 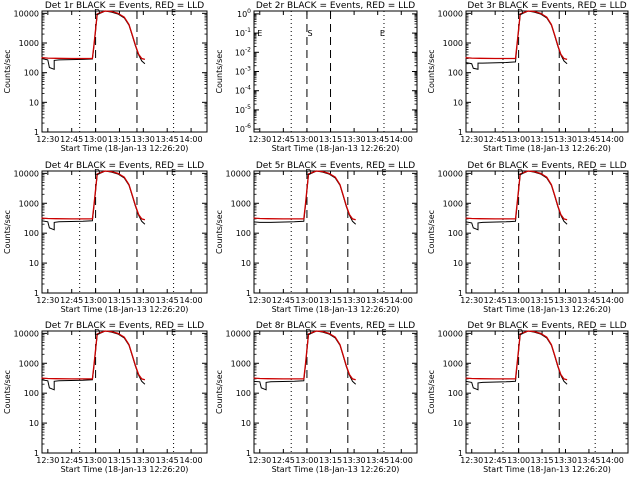 I want to click on y-tick-label: 10⁻¹, so click(x=243, y=32).